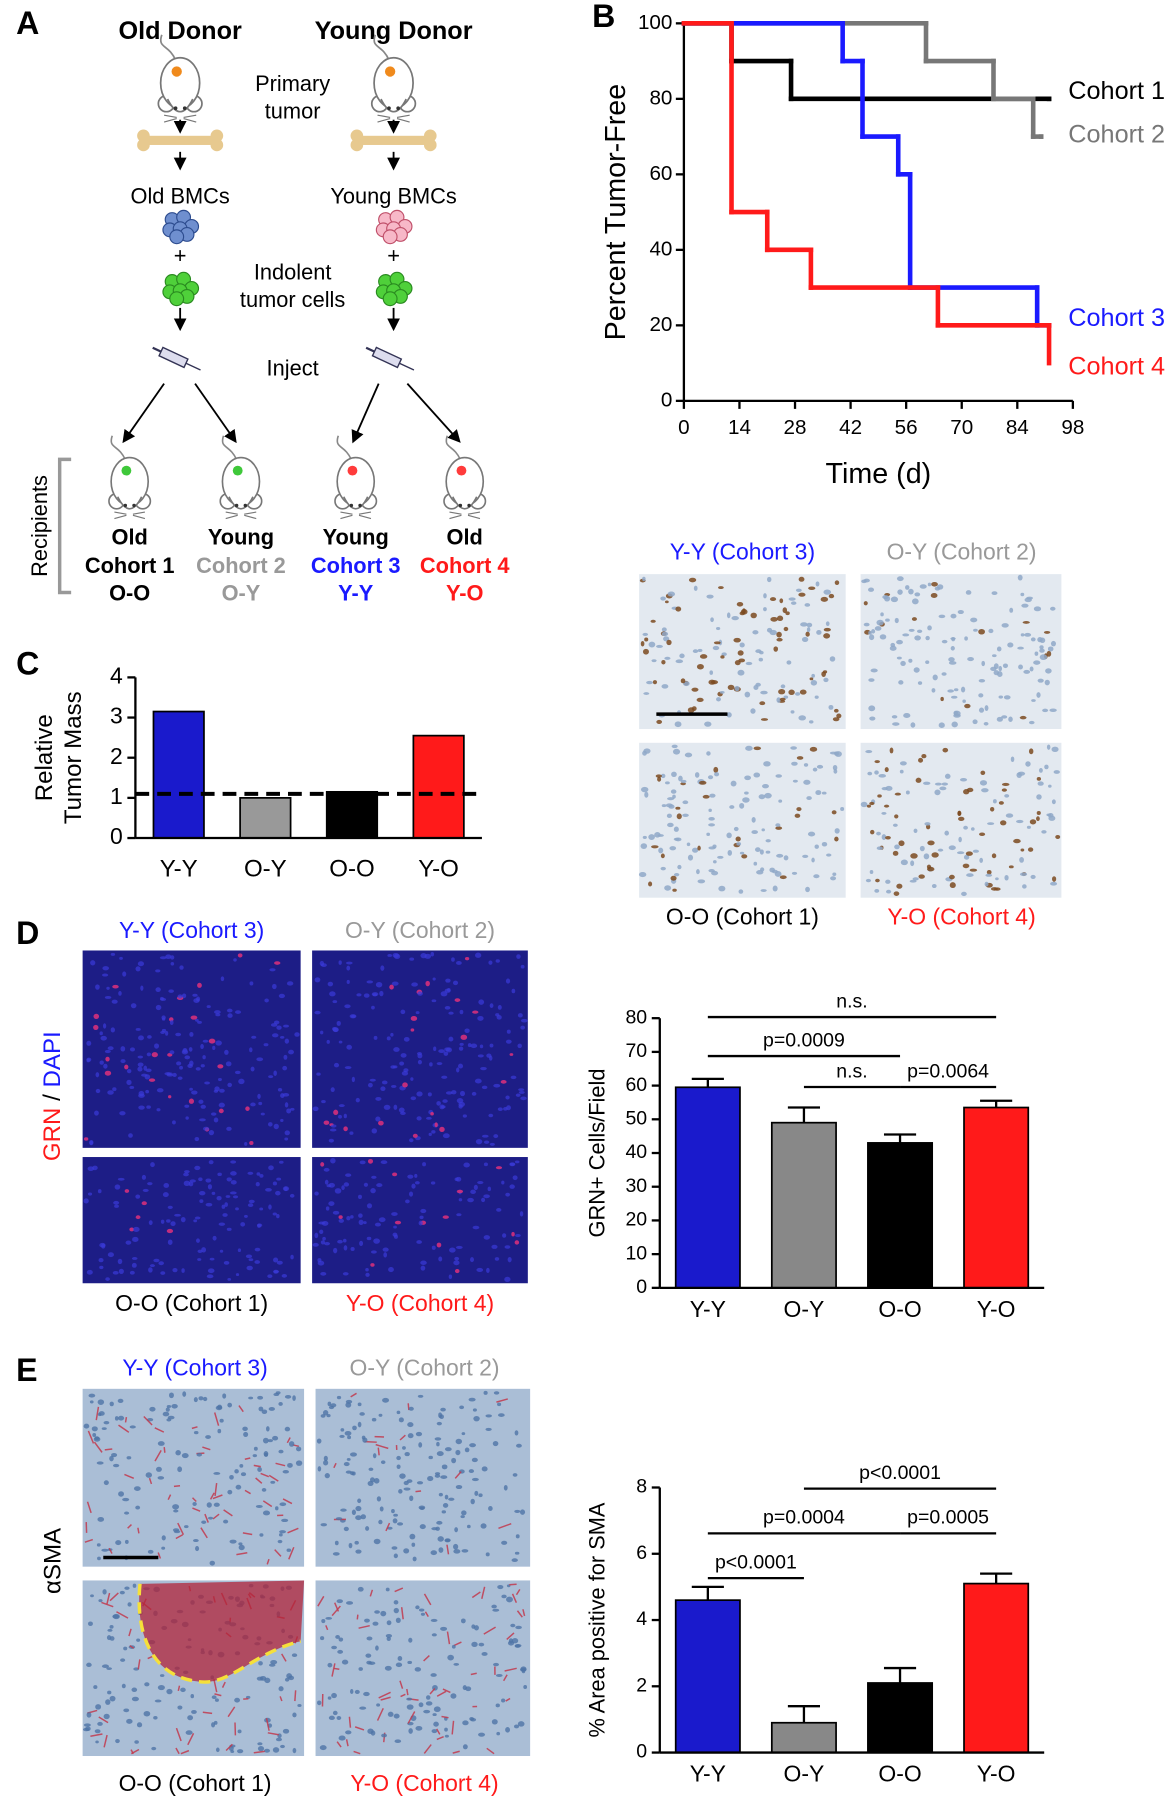 This screenshot has width=1175, height=1800. I want to click on y-axis-label: % Area positive for SMA, so click(597, 1619).